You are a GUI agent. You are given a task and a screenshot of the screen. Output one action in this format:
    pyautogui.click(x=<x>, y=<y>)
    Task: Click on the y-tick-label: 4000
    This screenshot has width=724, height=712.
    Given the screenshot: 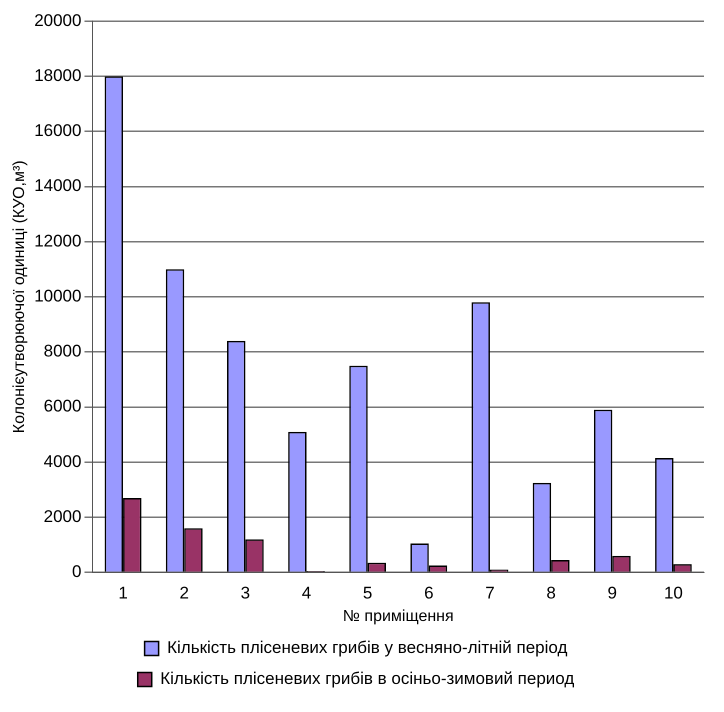 What is the action you would take?
    pyautogui.click(x=63, y=461)
    